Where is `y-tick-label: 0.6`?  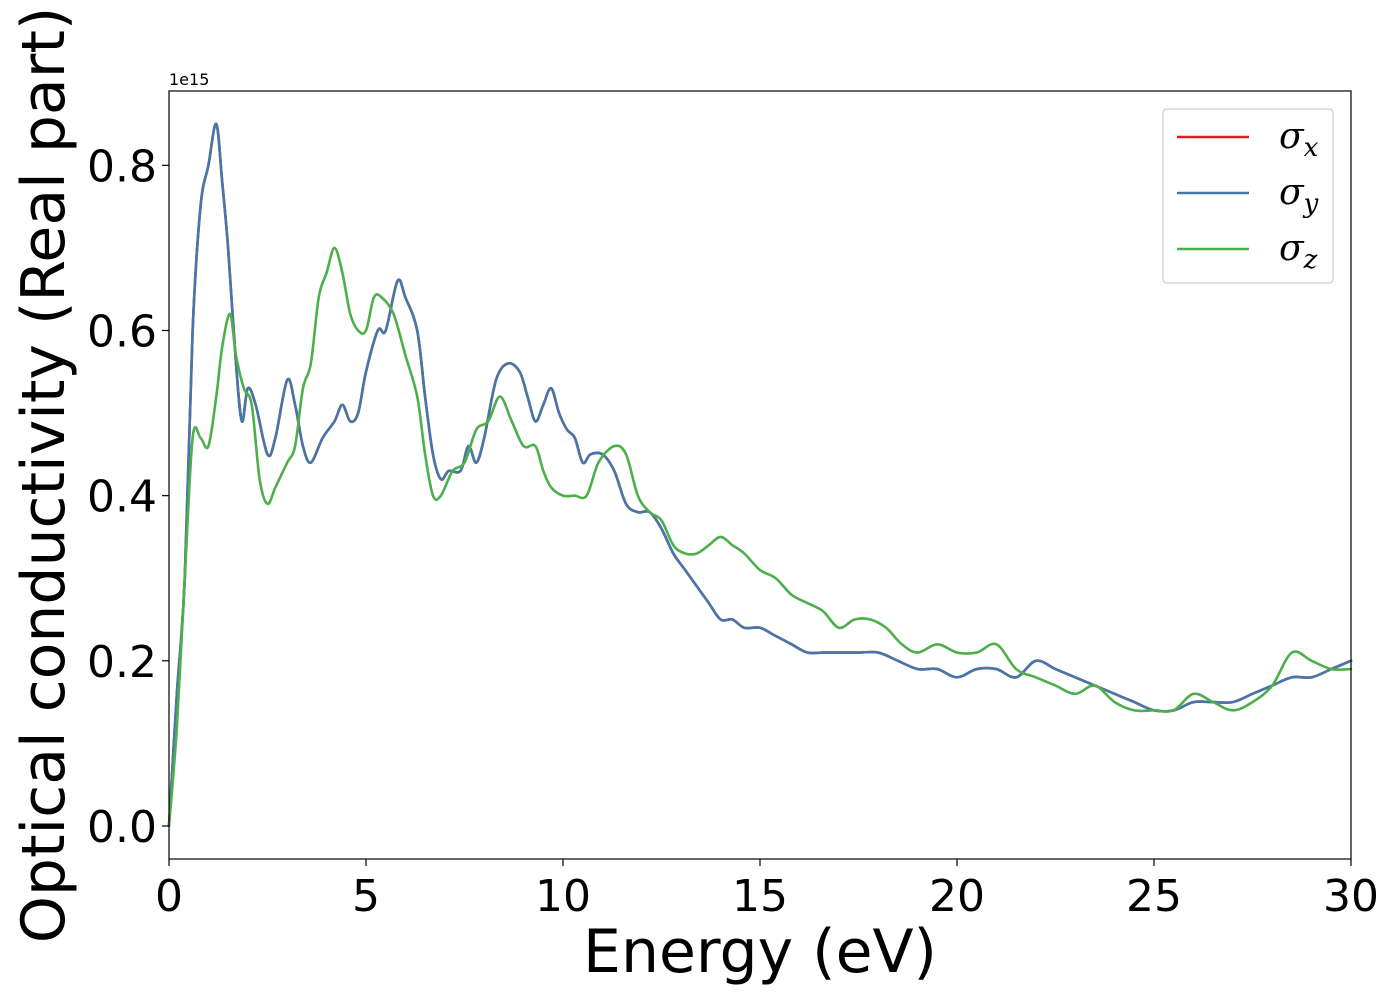
y-tick-label: 0.6 is located at coordinates (122, 331).